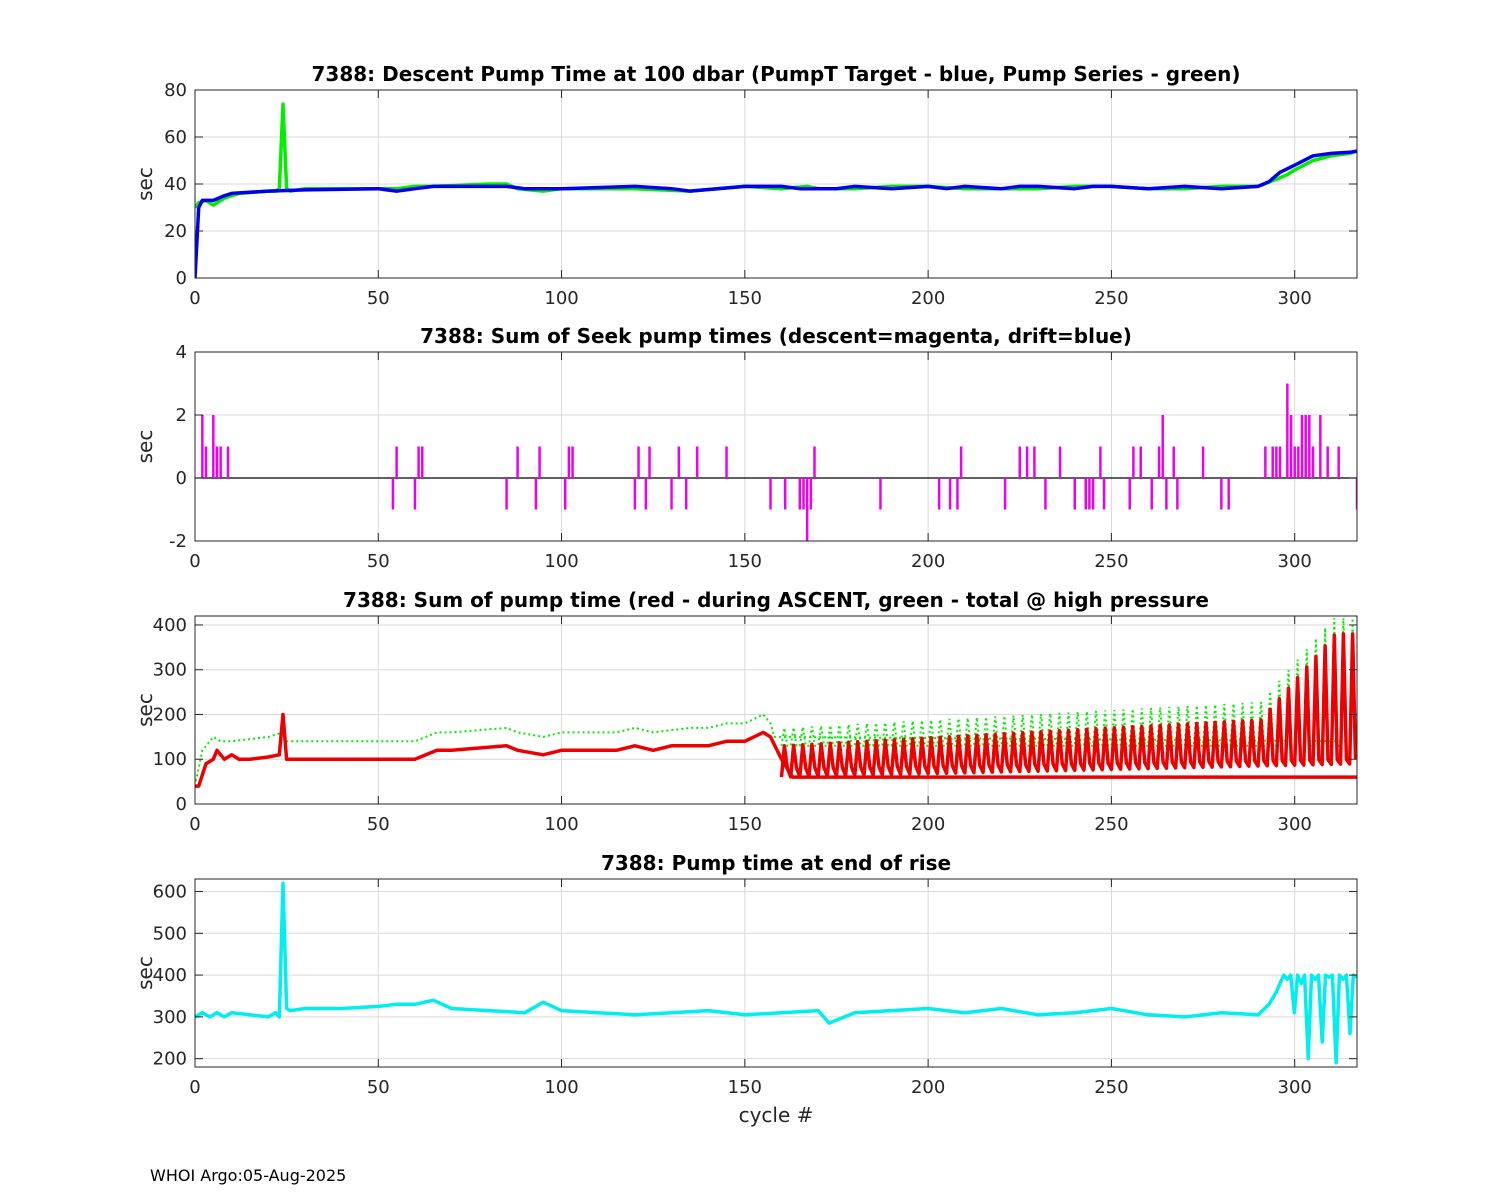 The image size is (1500, 1200). What do you see at coordinates (181, 415) in the screenshot?
I see `y-tick-label: 2` at bounding box center [181, 415].